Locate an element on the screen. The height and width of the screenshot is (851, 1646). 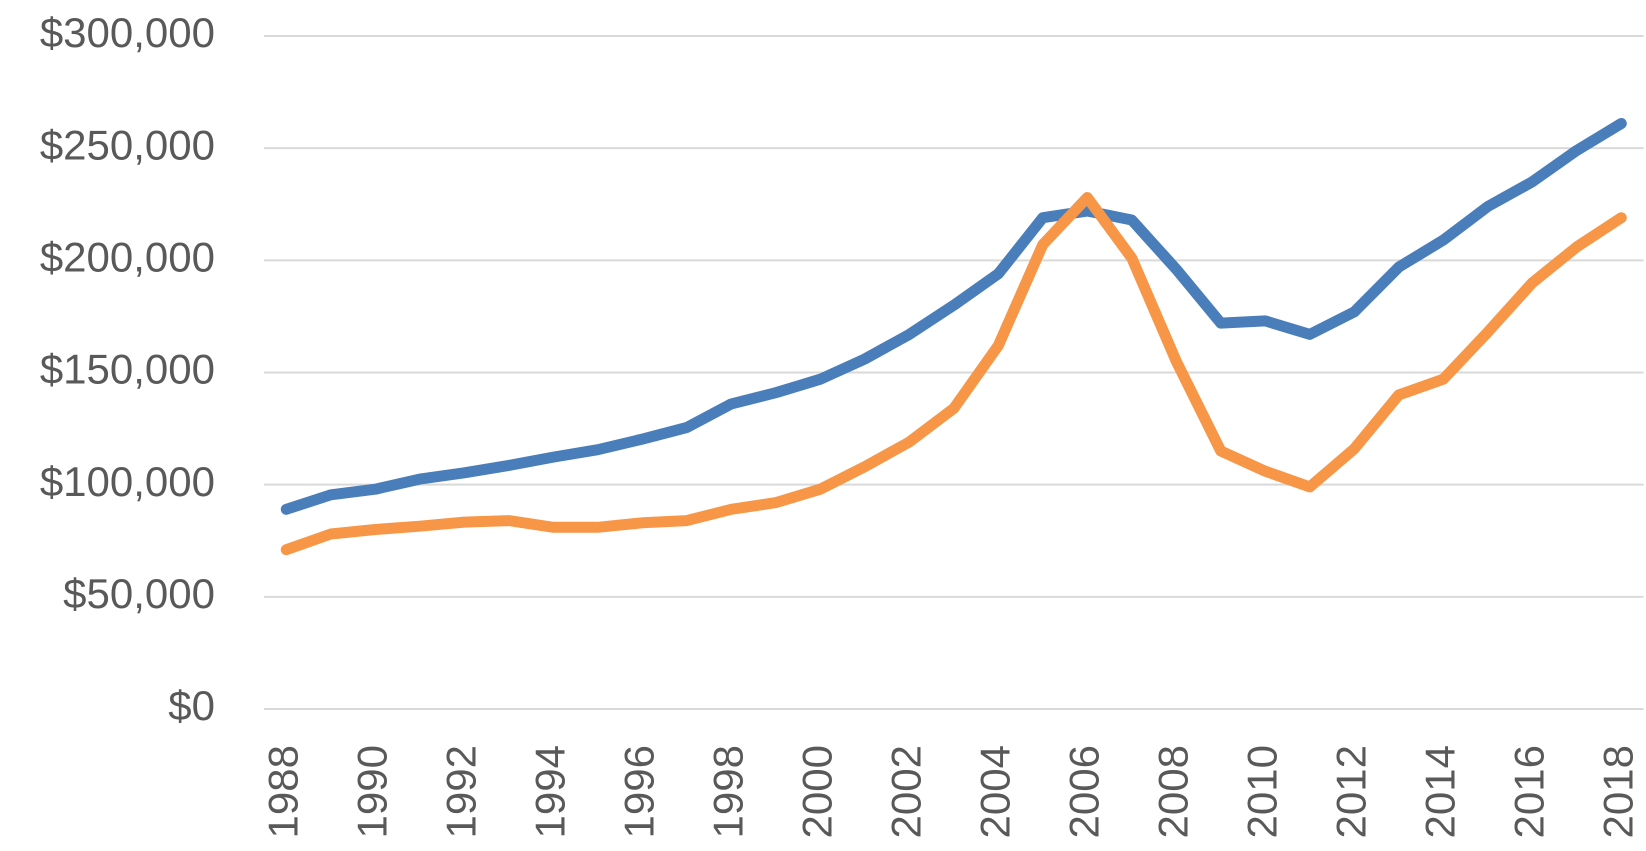
x-tick-label: 1992 is located at coordinates (460, 791).